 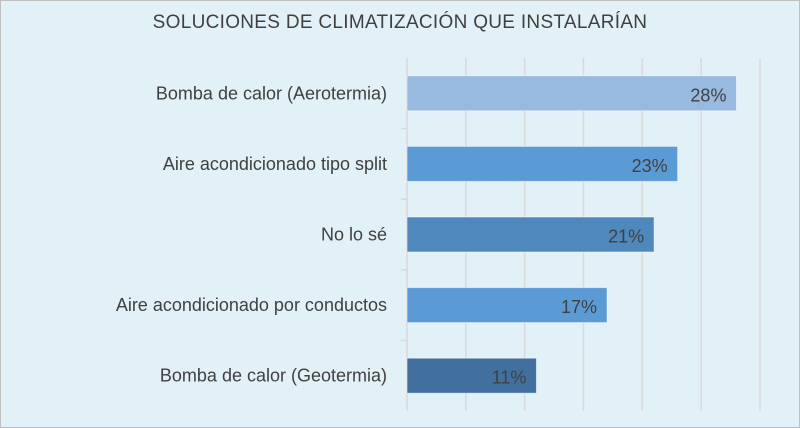 What do you see at coordinates (626, 237) in the screenshot?
I see `data-label: 21%` at bounding box center [626, 237].